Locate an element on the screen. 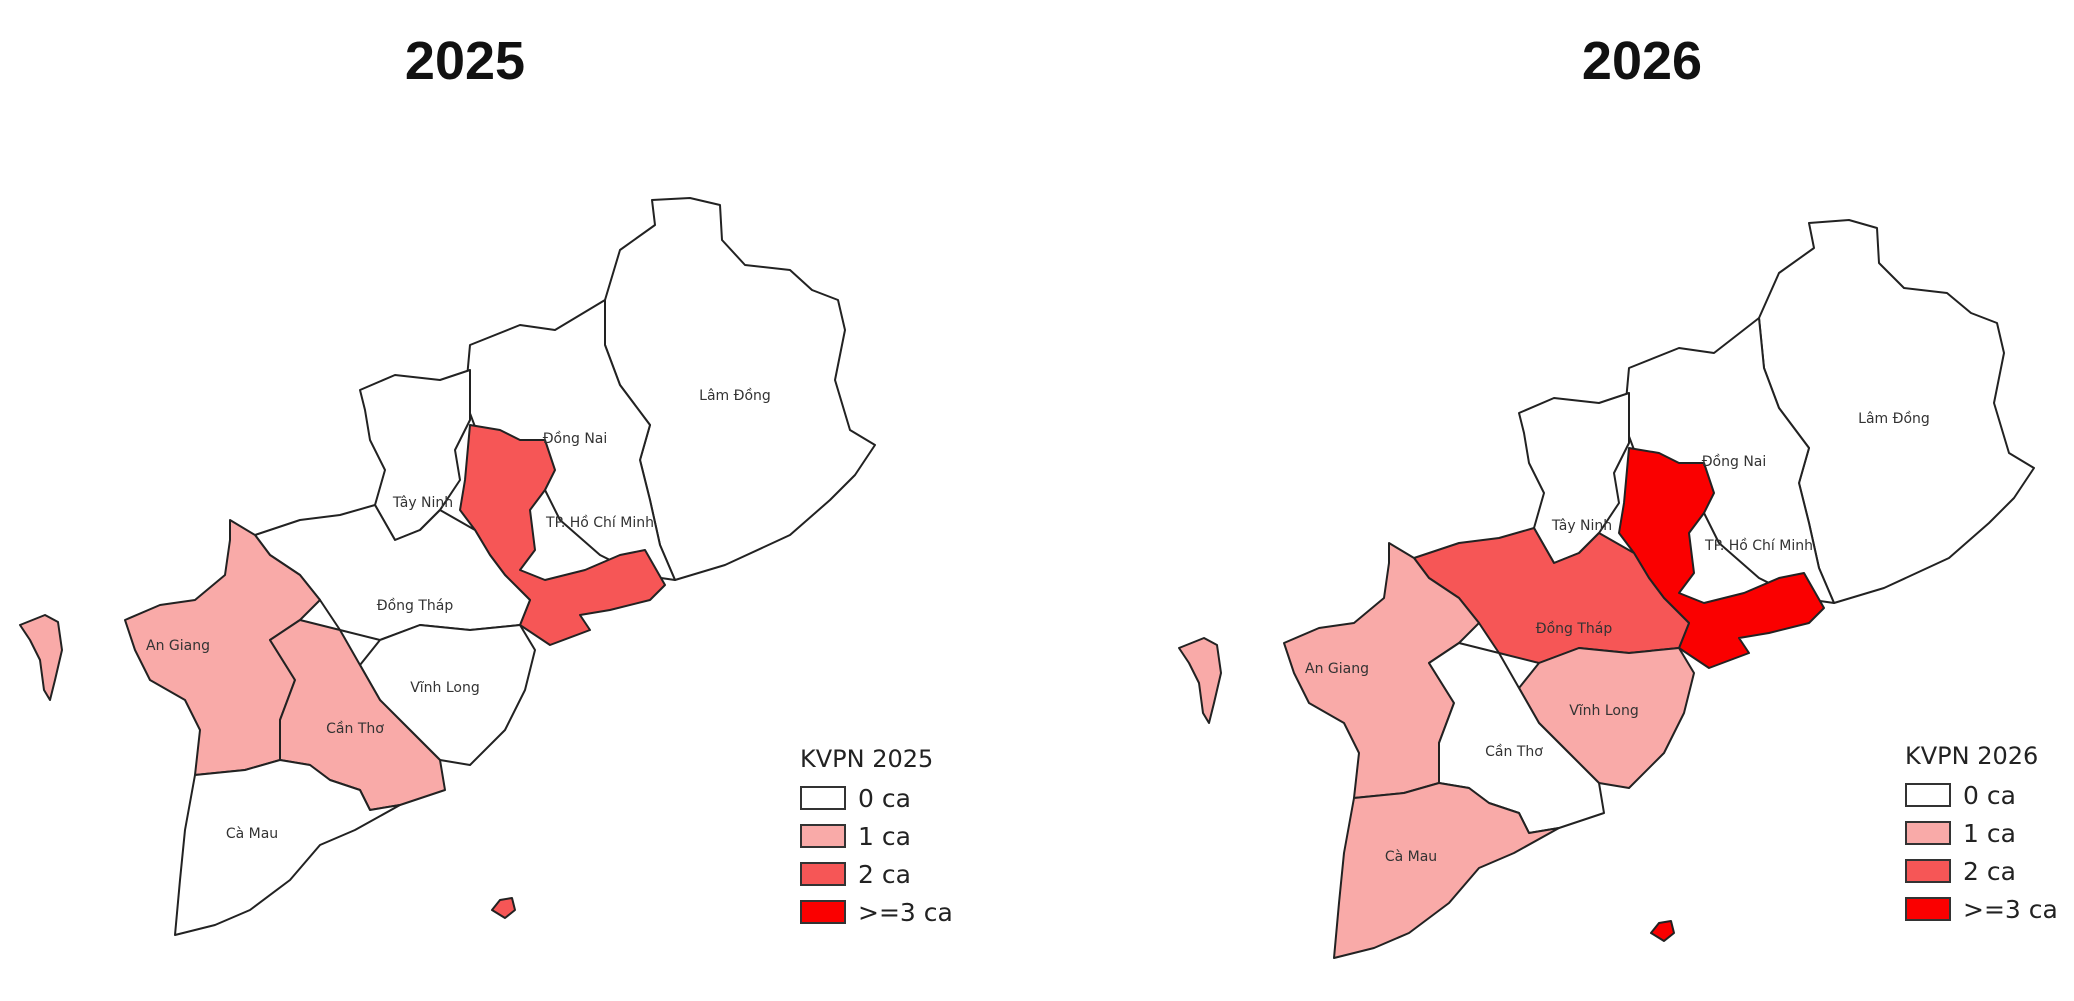  map-title-2025: 2025 is located at coordinates (465, 61).